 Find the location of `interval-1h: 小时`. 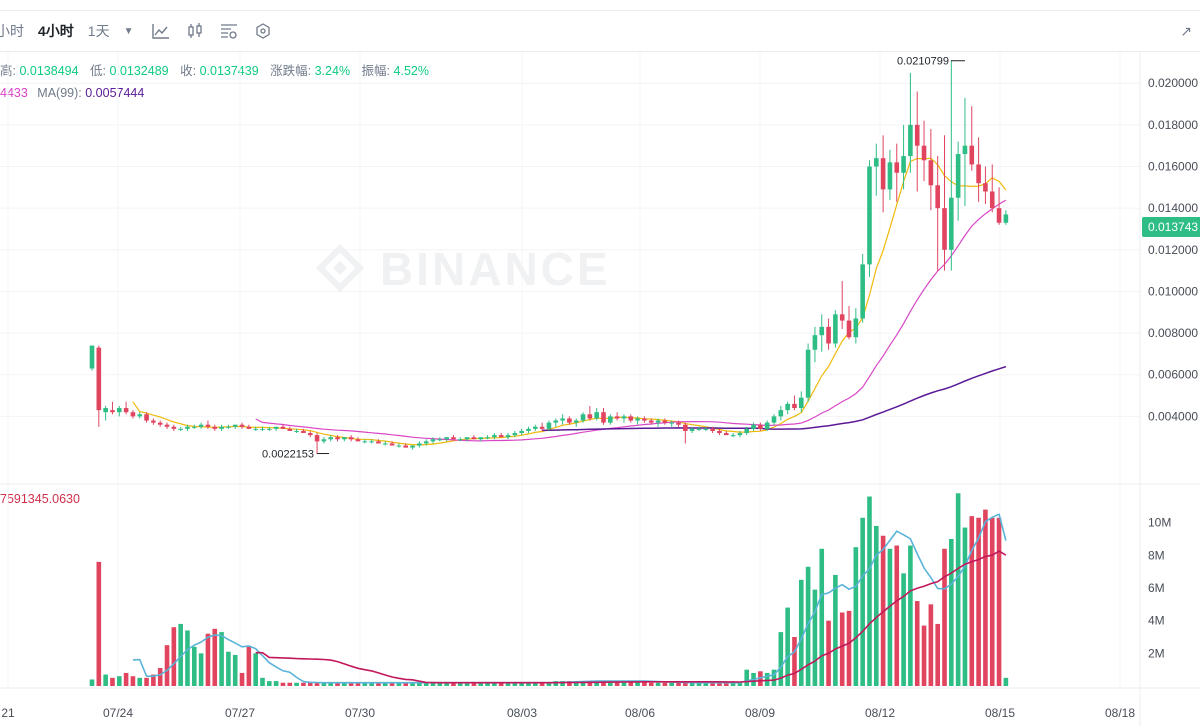

interval-1h: 小时 is located at coordinates (12, 31).